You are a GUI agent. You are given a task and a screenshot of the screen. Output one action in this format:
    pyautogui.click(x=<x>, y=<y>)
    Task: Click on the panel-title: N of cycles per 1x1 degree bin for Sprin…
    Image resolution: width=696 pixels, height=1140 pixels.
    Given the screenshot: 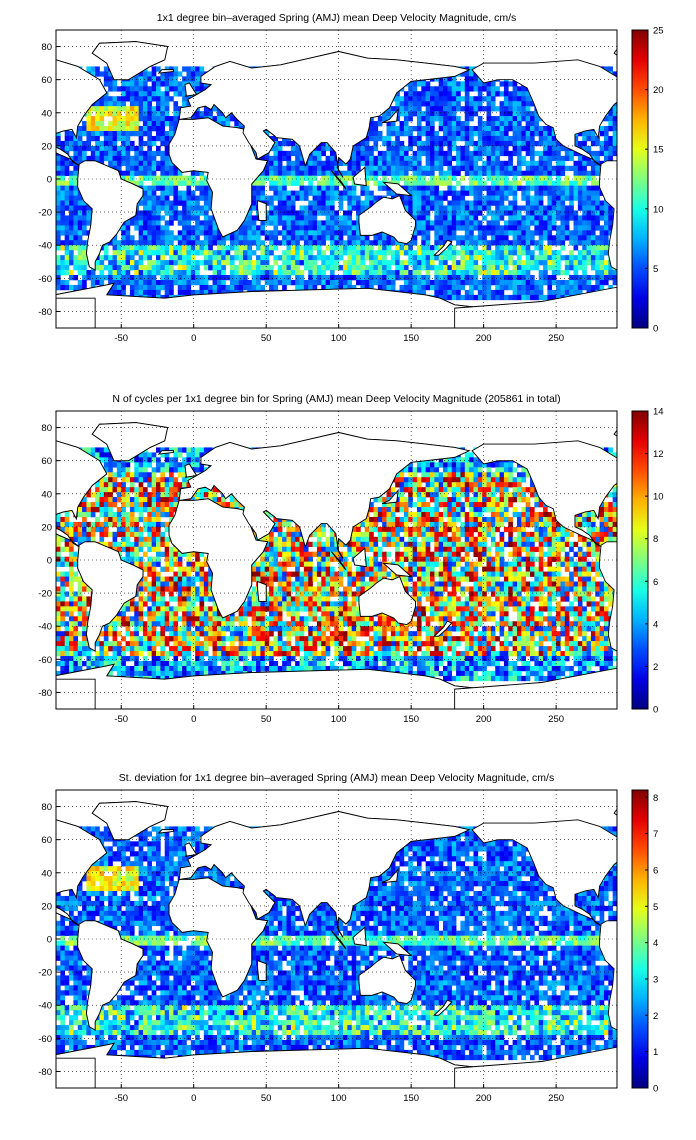 What is the action you would take?
    pyautogui.click(x=336, y=399)
    